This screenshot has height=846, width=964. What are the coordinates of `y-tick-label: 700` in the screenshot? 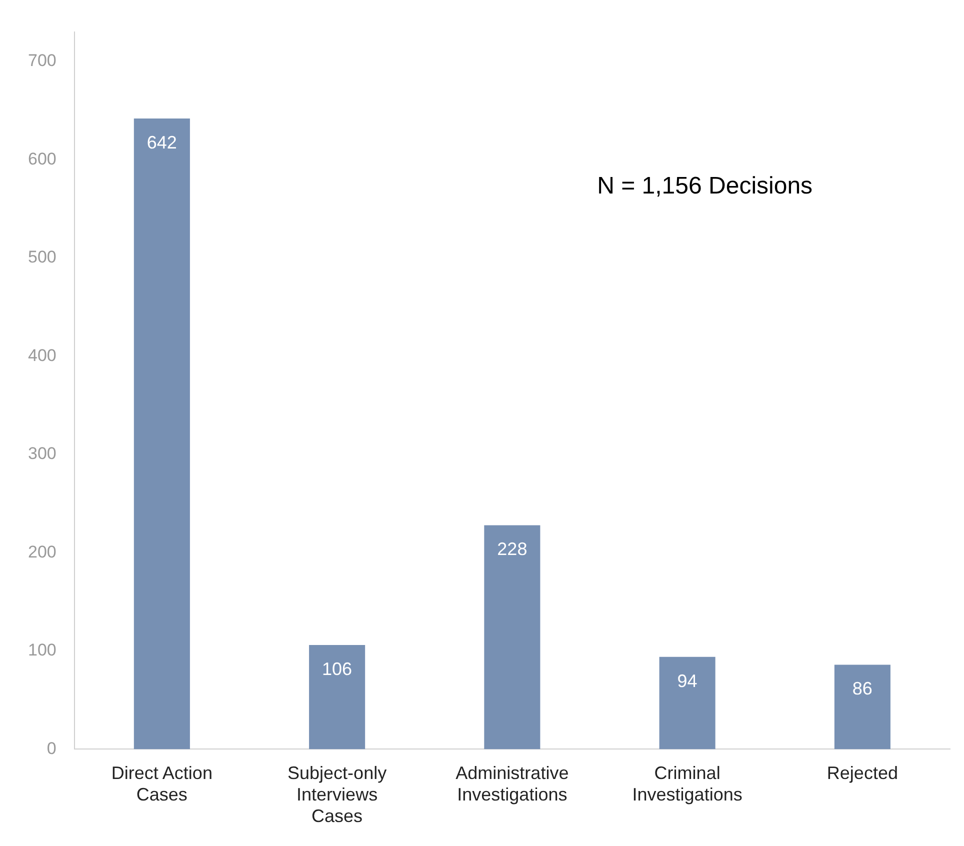 It's located at (42, 60).